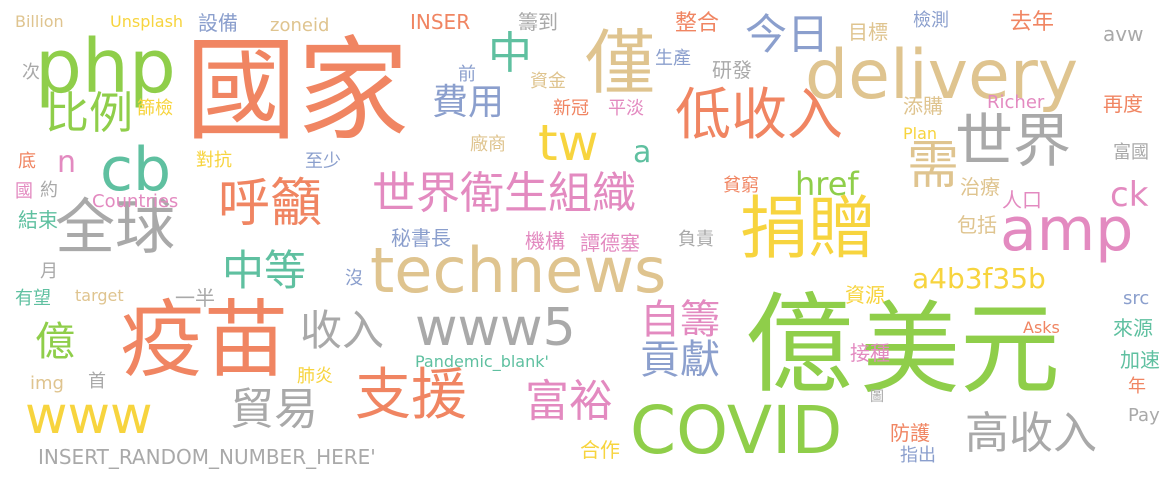 The image size is (1175, 482). What do you see at coordinates (569, 401) in the screenshot?
I see `word: 富裕` at bounding box center [569, 401].